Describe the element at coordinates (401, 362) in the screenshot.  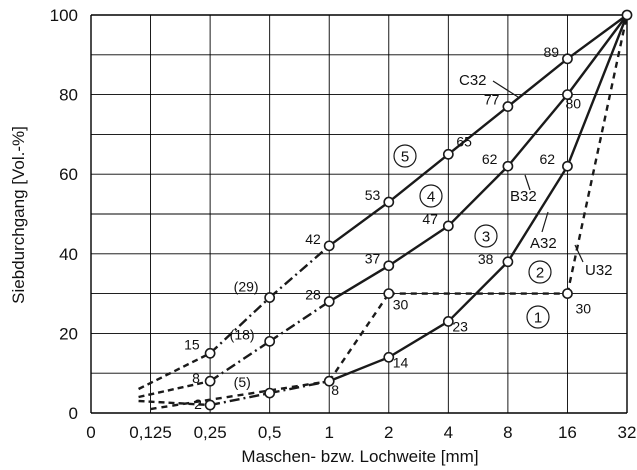
I see `data-label: 14` at that location.